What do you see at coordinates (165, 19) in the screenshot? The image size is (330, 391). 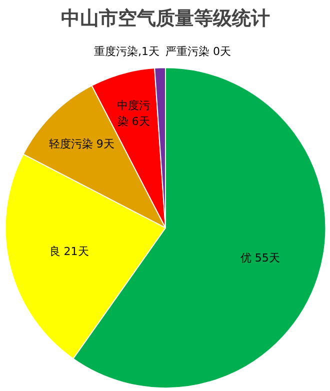 I see `chart-title: 中山市空气质量等级统计` at bounding box center [165, 19].